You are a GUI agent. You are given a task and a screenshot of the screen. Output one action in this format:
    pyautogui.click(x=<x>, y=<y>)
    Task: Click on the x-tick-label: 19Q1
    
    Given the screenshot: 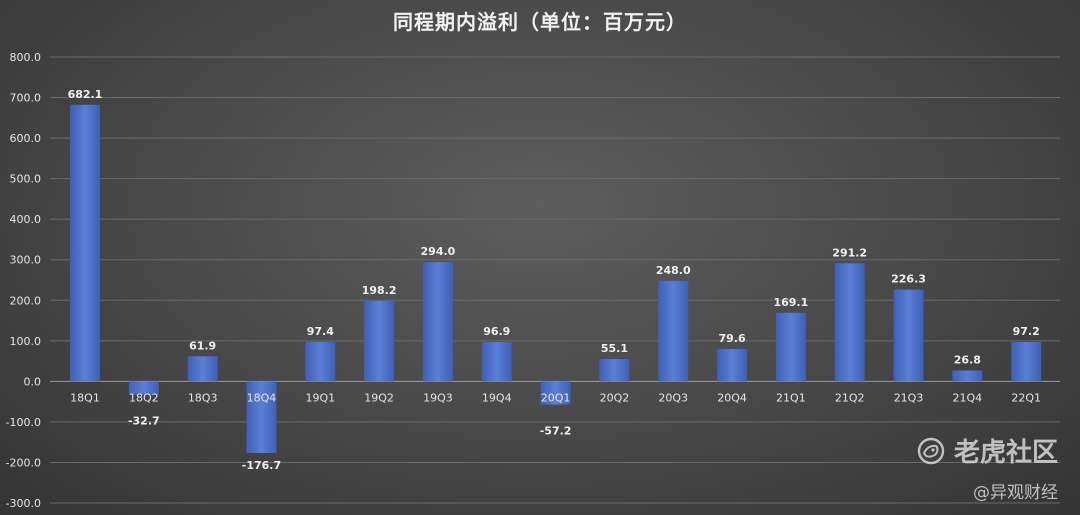 What is the action you would take?
    pyautogui.click(x=320, y=397)
    